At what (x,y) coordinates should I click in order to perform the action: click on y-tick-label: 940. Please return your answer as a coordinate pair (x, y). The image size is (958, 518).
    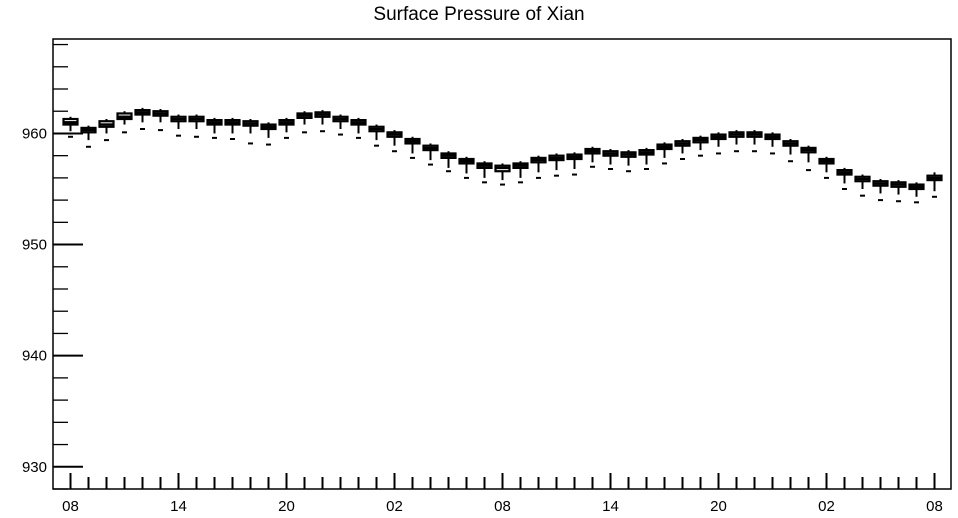
    Looking at the image, I should click on (34, 356).